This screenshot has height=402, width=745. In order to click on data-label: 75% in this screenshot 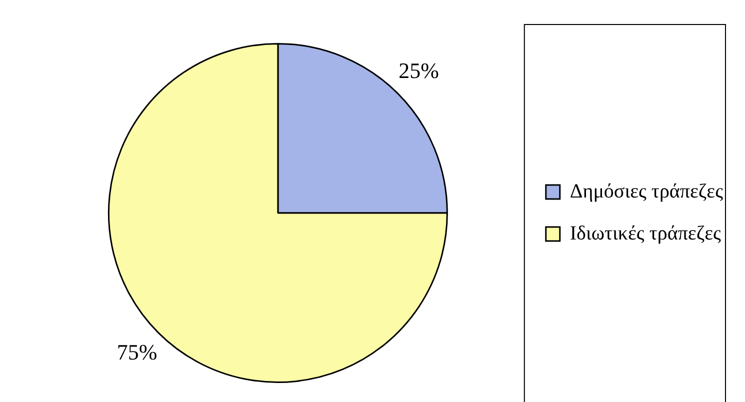, I will do `click(137, 352)`.